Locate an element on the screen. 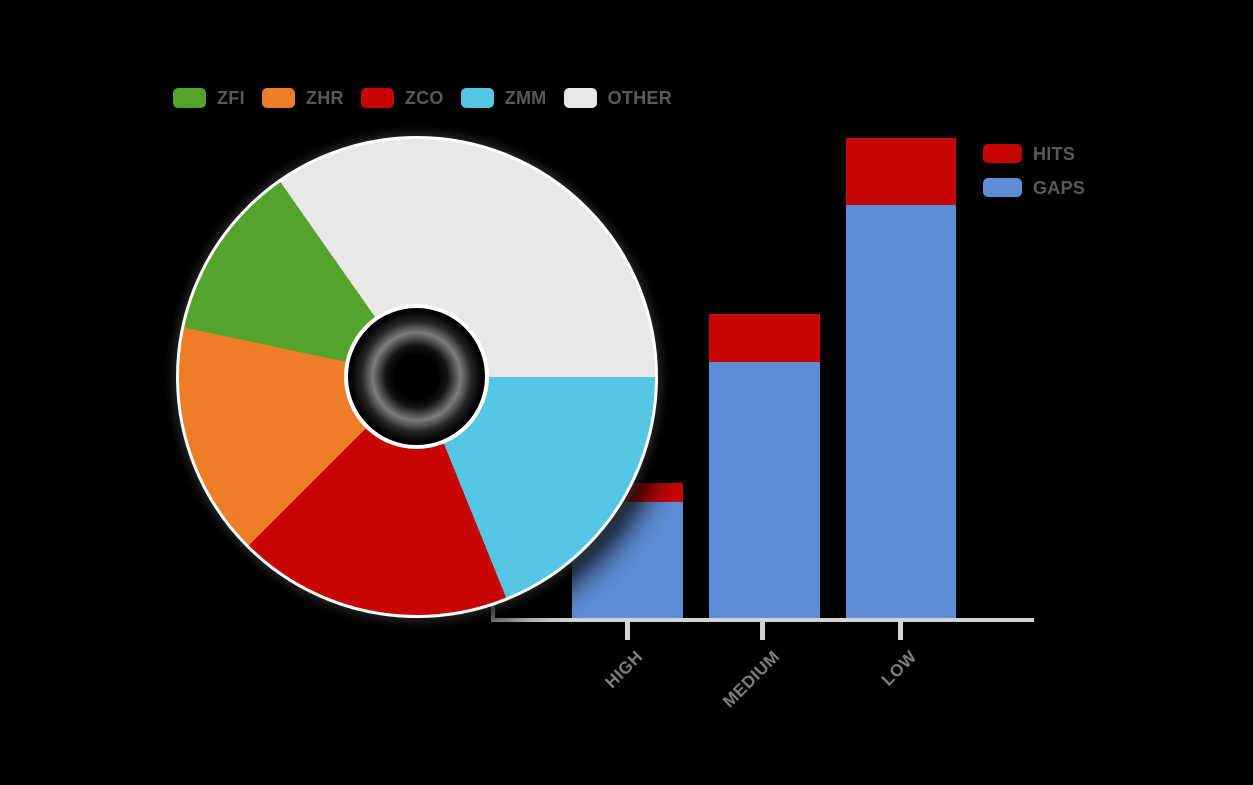 This screenshot has width=1253, height=785. x-axis-tick-high is located at coordinates (627, 631).